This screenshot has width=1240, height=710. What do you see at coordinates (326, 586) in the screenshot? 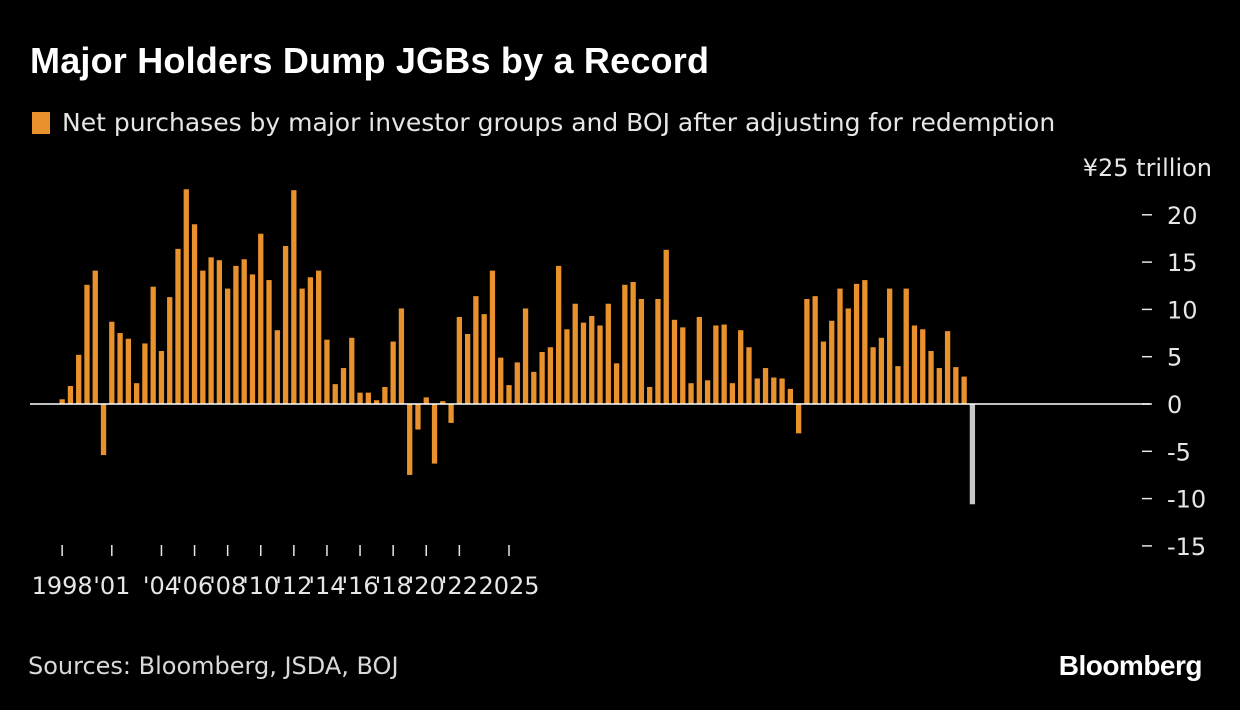
I see `x-tick-label: '14` at bounding box center [326, 586].